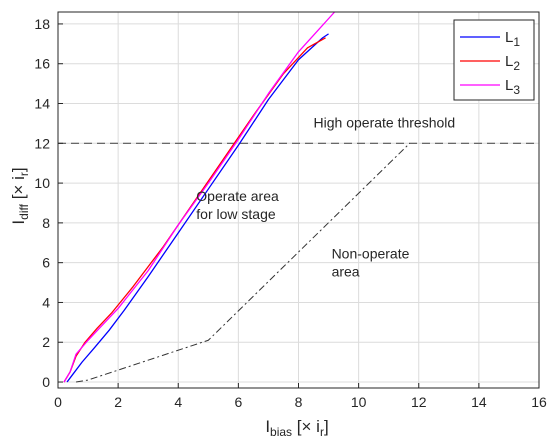  What do you see at coordinates (42, 24) in the screenshot?
I see `y-tick-label: 18` at bounding box center [42, 24].